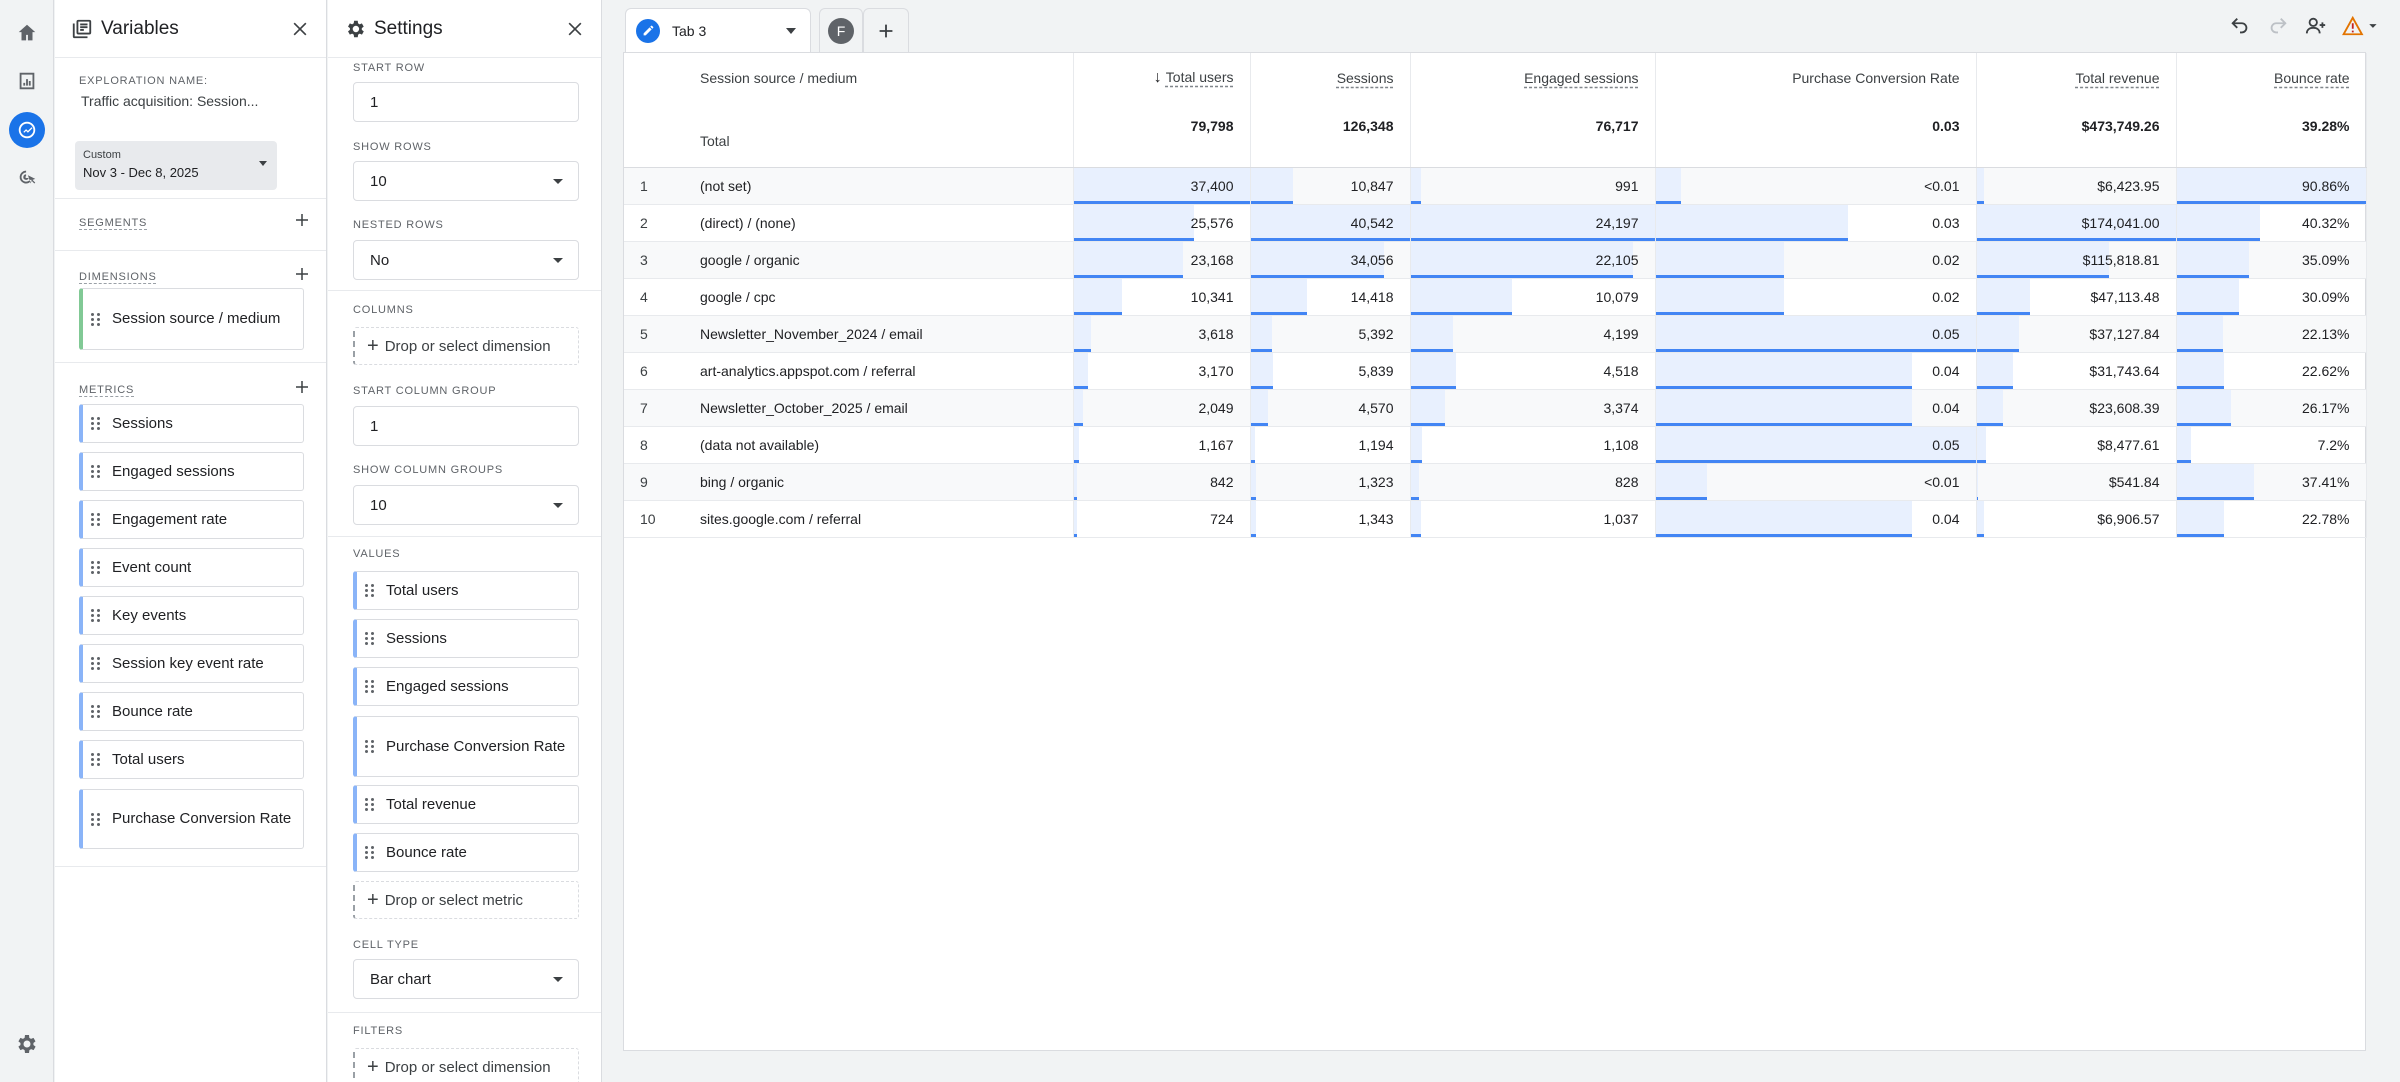 The height and width of the screenshot is (1082, 2400). What do you see at coordinates (1816, 78) in the screenshot?
I see `column-header-purchase-conversion-rate: Purchase Conversion Rate` at bounding box center [1816, 78].